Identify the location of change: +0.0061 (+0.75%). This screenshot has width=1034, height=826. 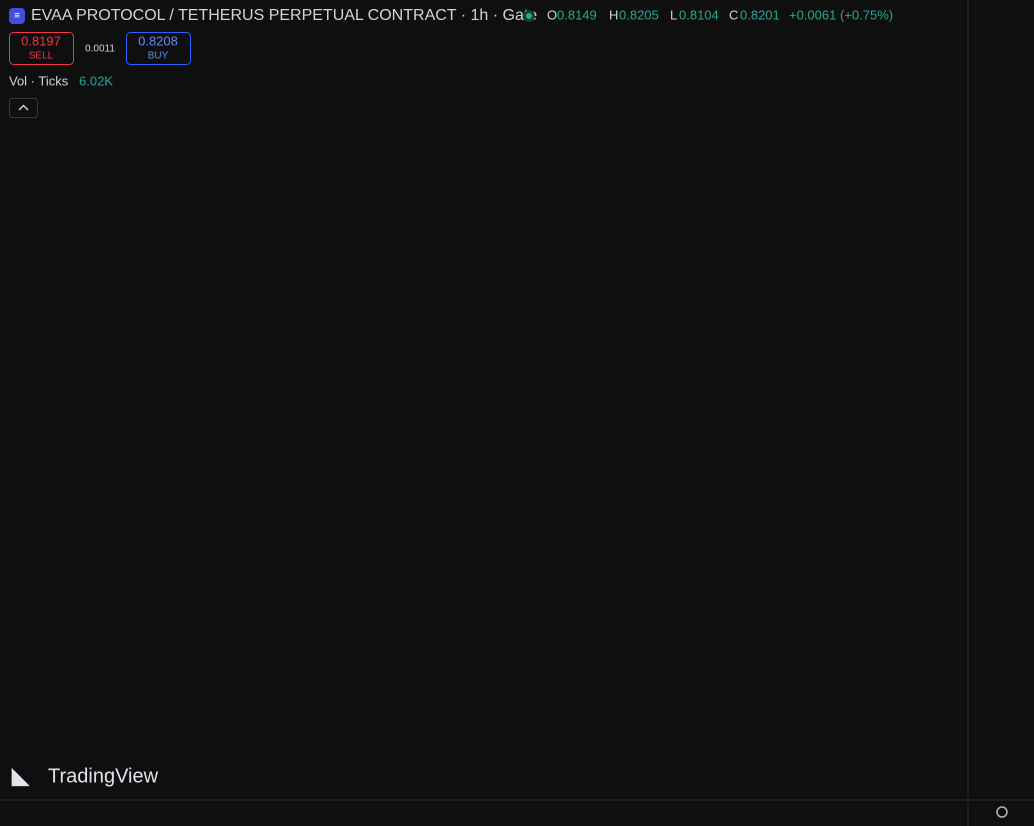
(841, 14).